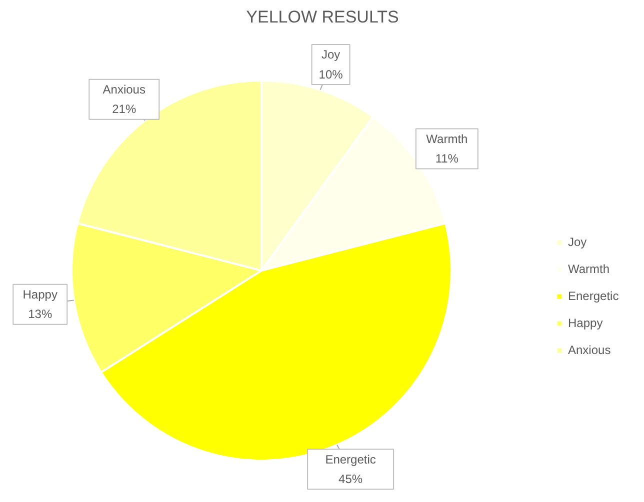 This screenshot has width=644, height=502. Describe the element at coordinates (589, 269) in the screenshot. I see `legend-label: Warmth` at that location.